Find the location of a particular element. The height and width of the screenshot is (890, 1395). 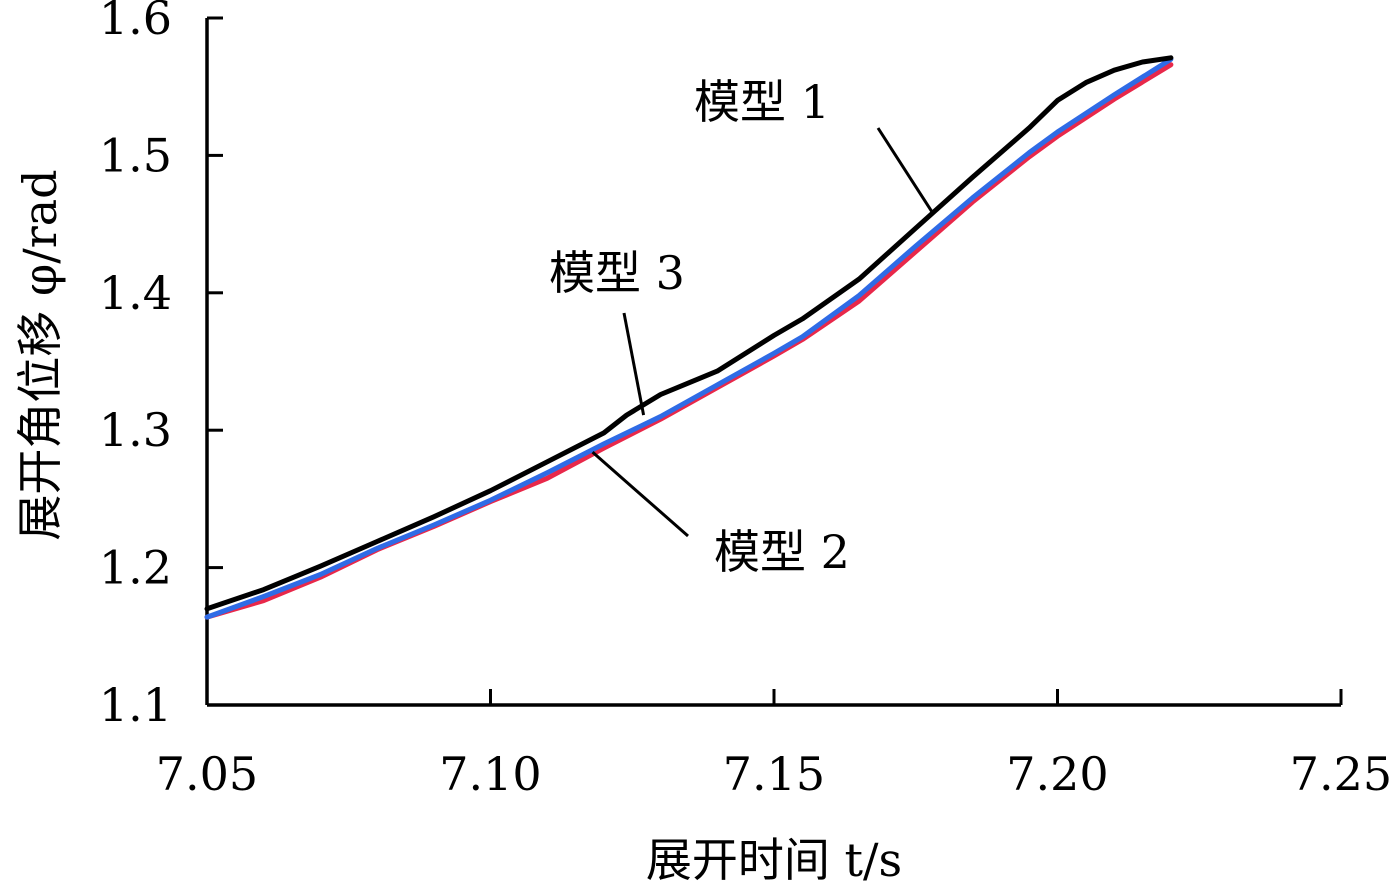

x-axis-title: 展开时间 t/s is located at coordinates (774, 860).